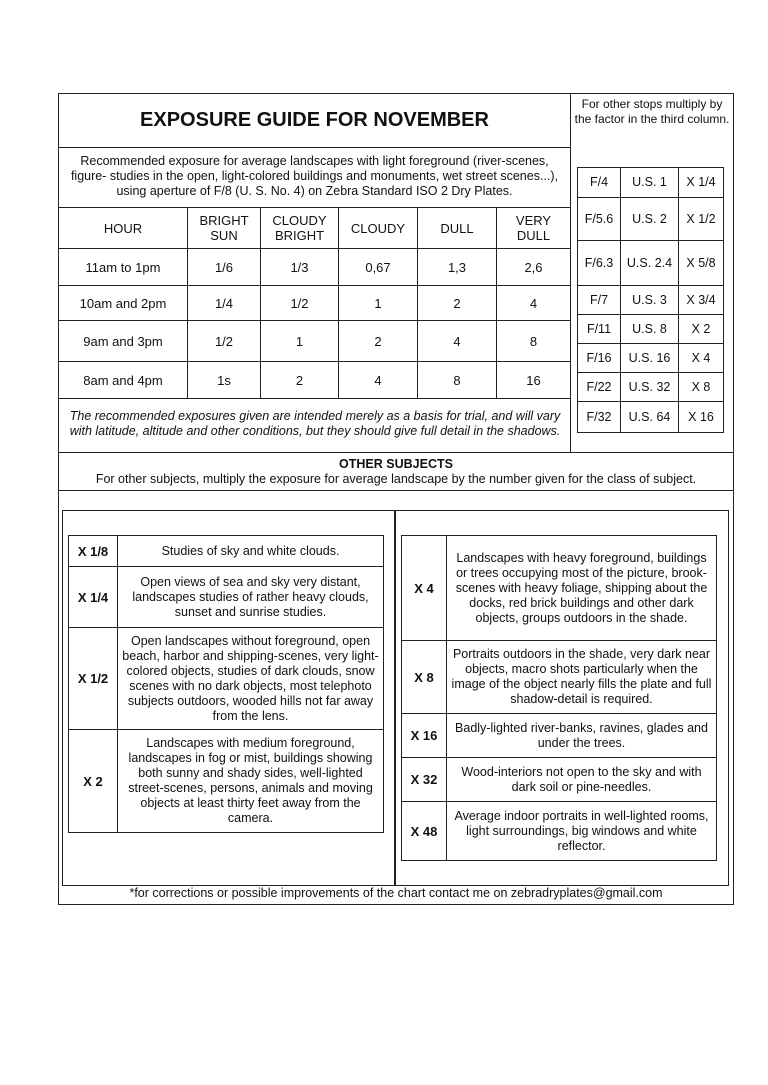 The height and width of the screenshot is (1085, 768). I want to click on other-subjects-header, so click(396, 471).